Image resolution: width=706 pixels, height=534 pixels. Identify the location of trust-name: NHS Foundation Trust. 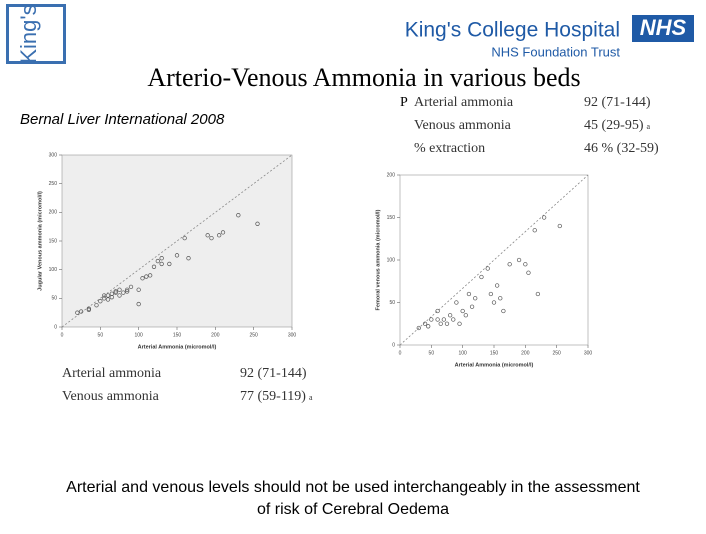
(555, 51).